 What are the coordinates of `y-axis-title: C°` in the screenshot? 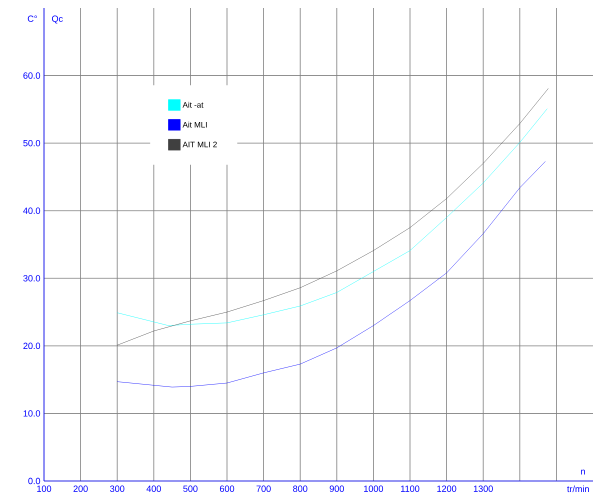 It's located at (32, 19).